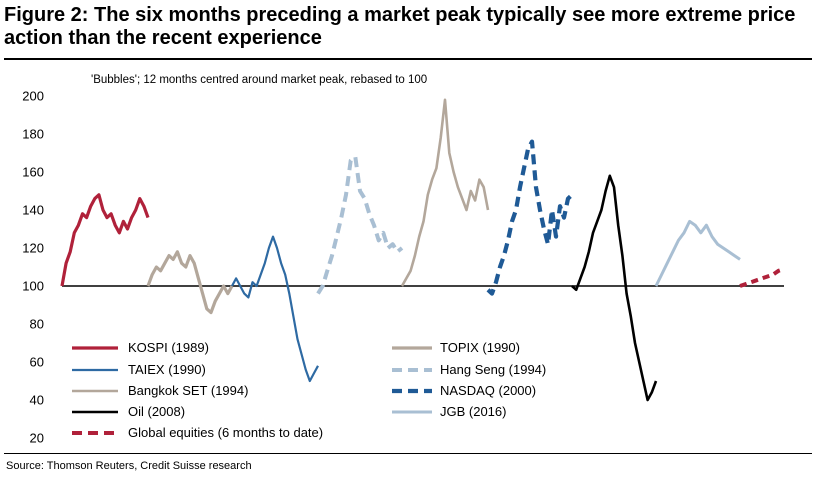 This screenshot has width=816, height=489. I want to click on y-axis: 200 180 160 140 120 100 80 60 40 20, so click(33, 267).